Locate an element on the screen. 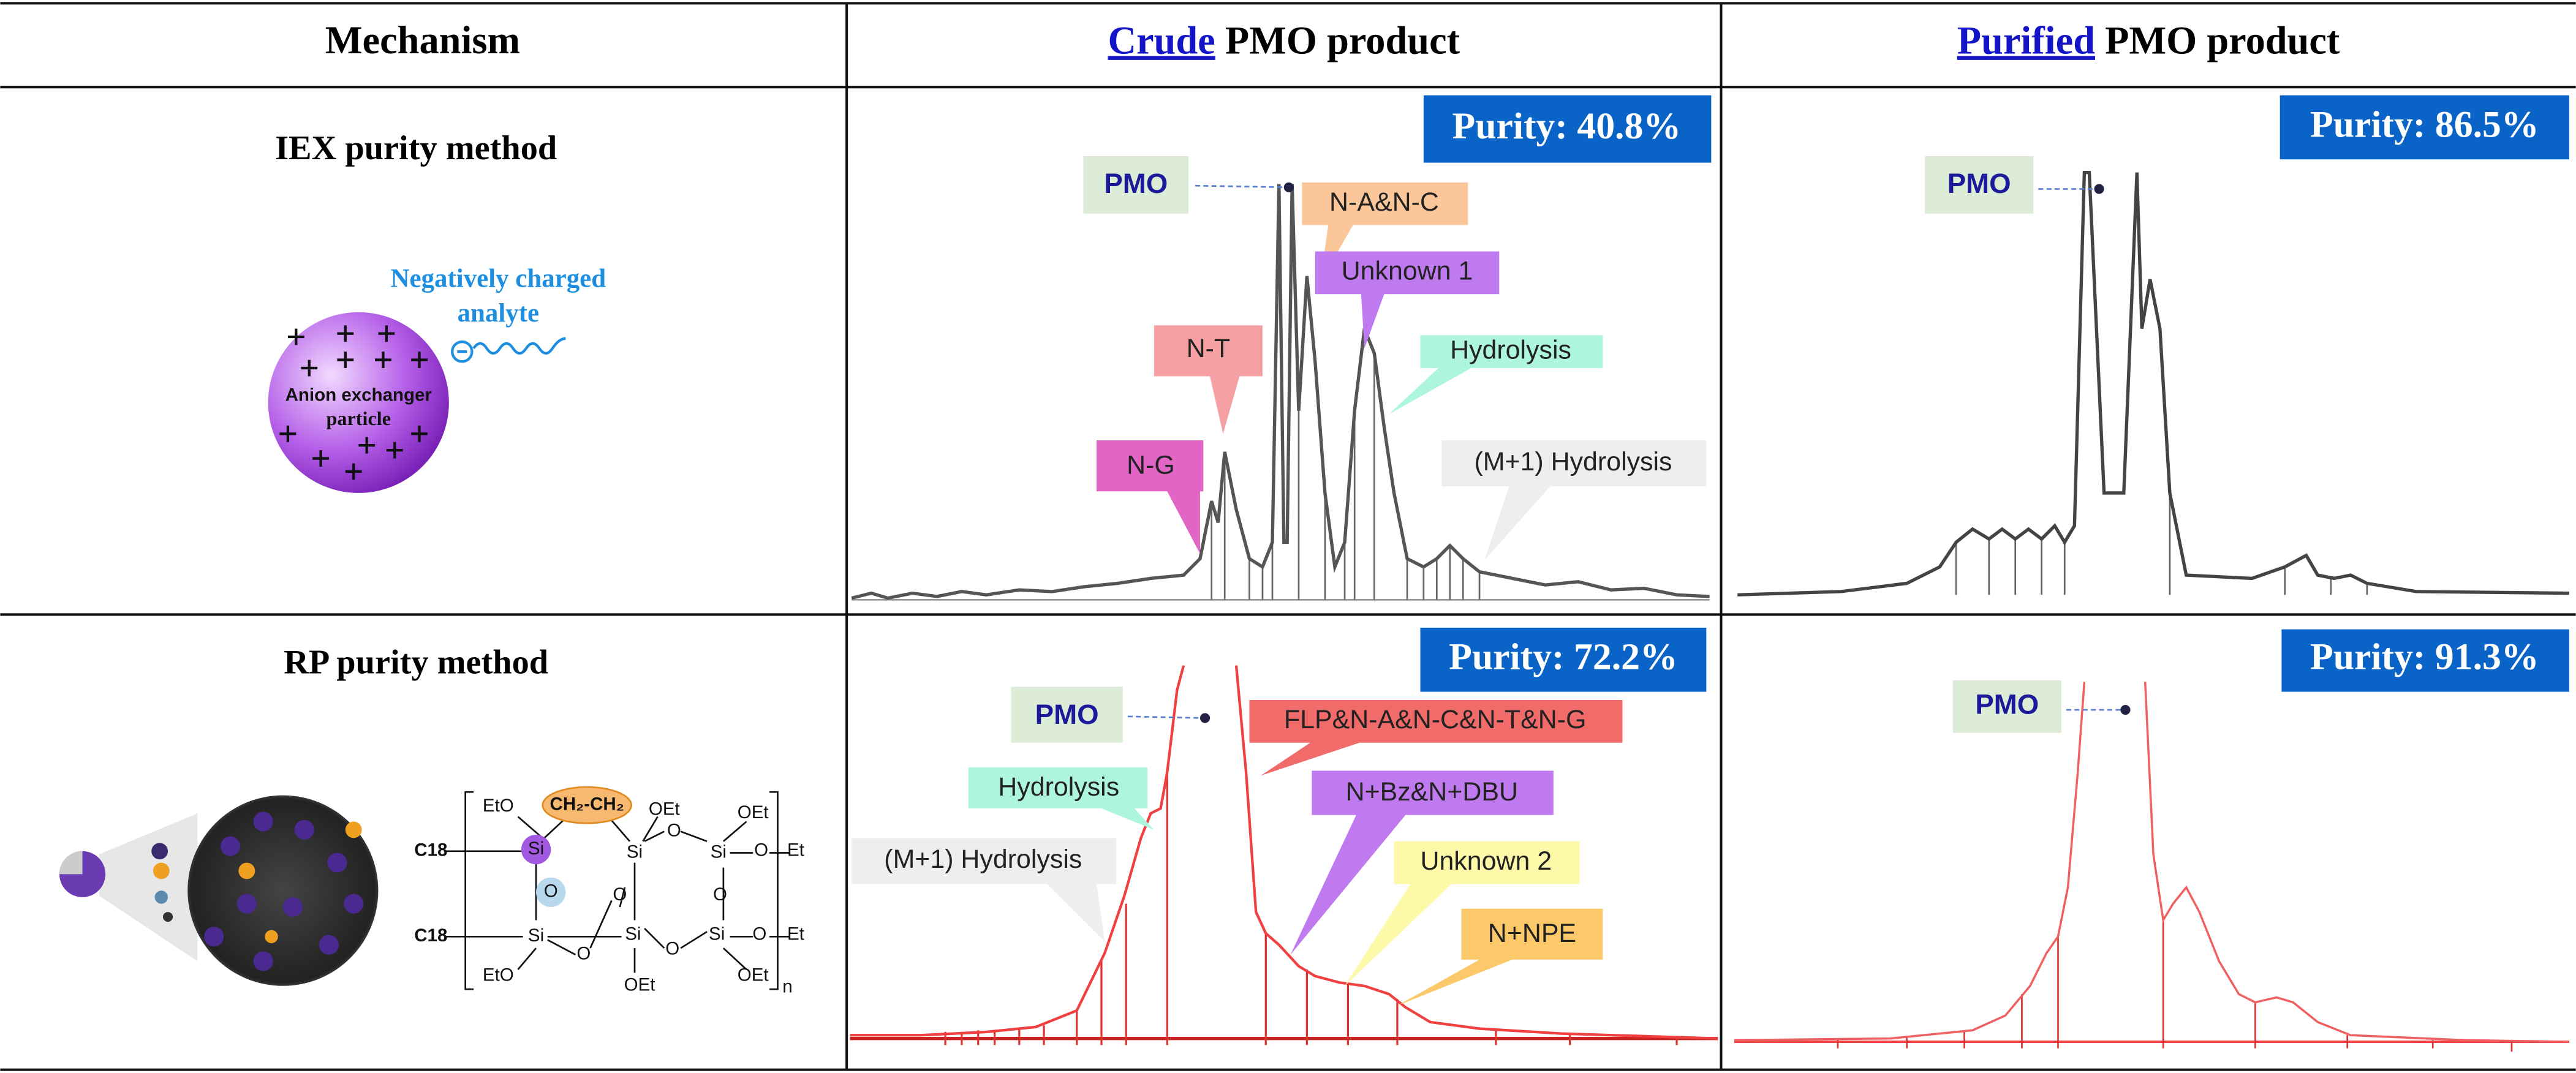  chemical-structure-part is located at coordinates (621, 890).